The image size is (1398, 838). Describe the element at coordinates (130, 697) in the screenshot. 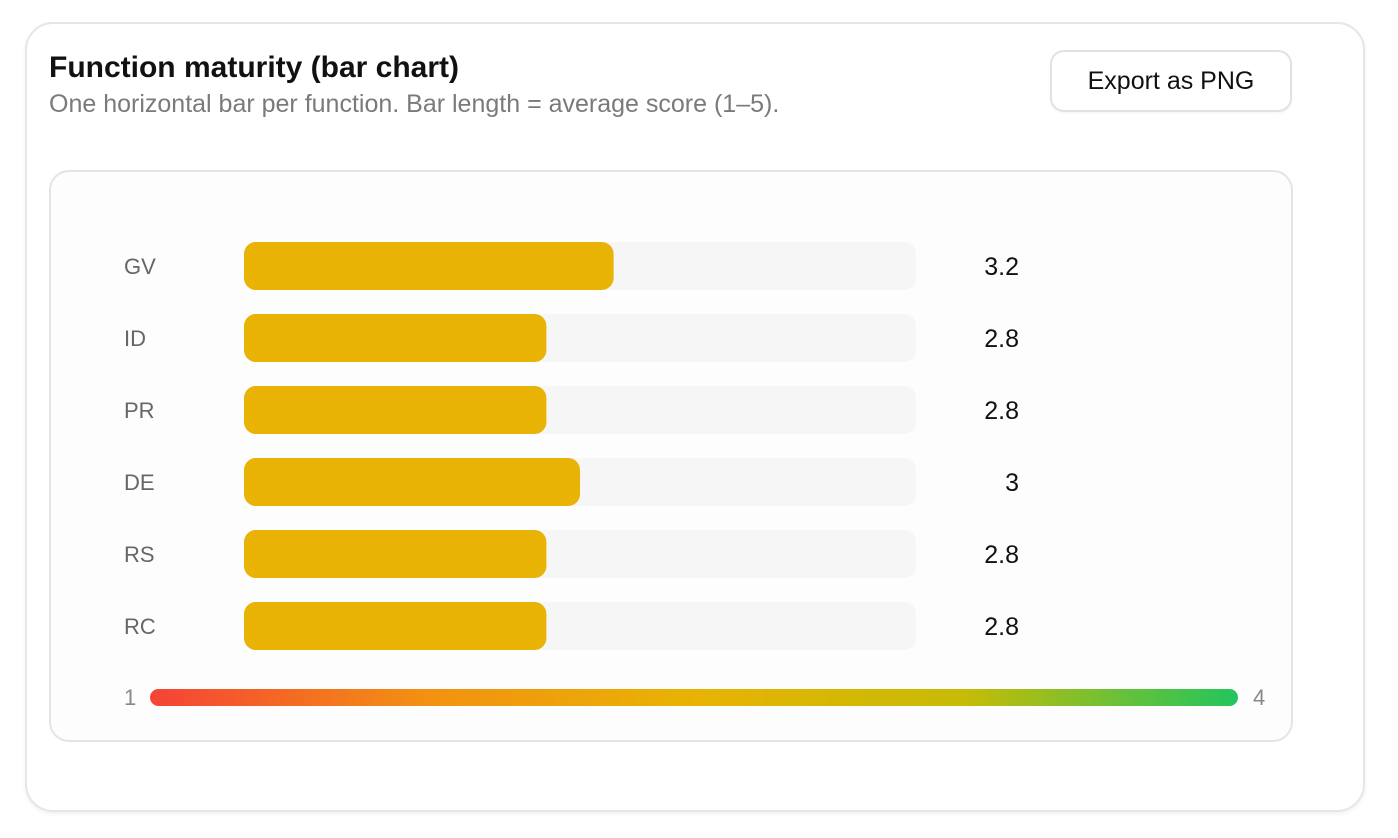

I see `scale-min-label: 1` at that location.